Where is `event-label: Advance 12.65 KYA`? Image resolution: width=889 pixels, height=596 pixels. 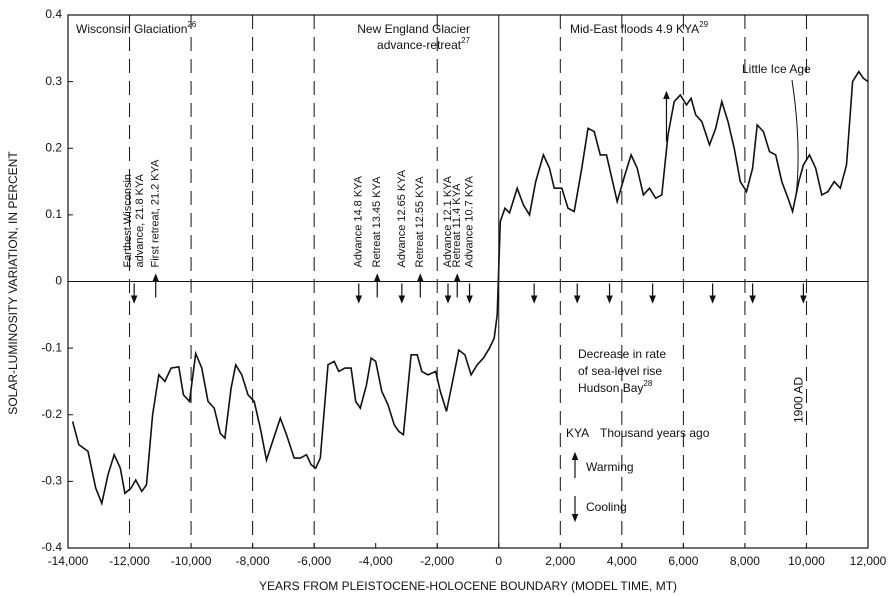 event-label: Advance 12.65 KYA is located at coordinates (402, 218).